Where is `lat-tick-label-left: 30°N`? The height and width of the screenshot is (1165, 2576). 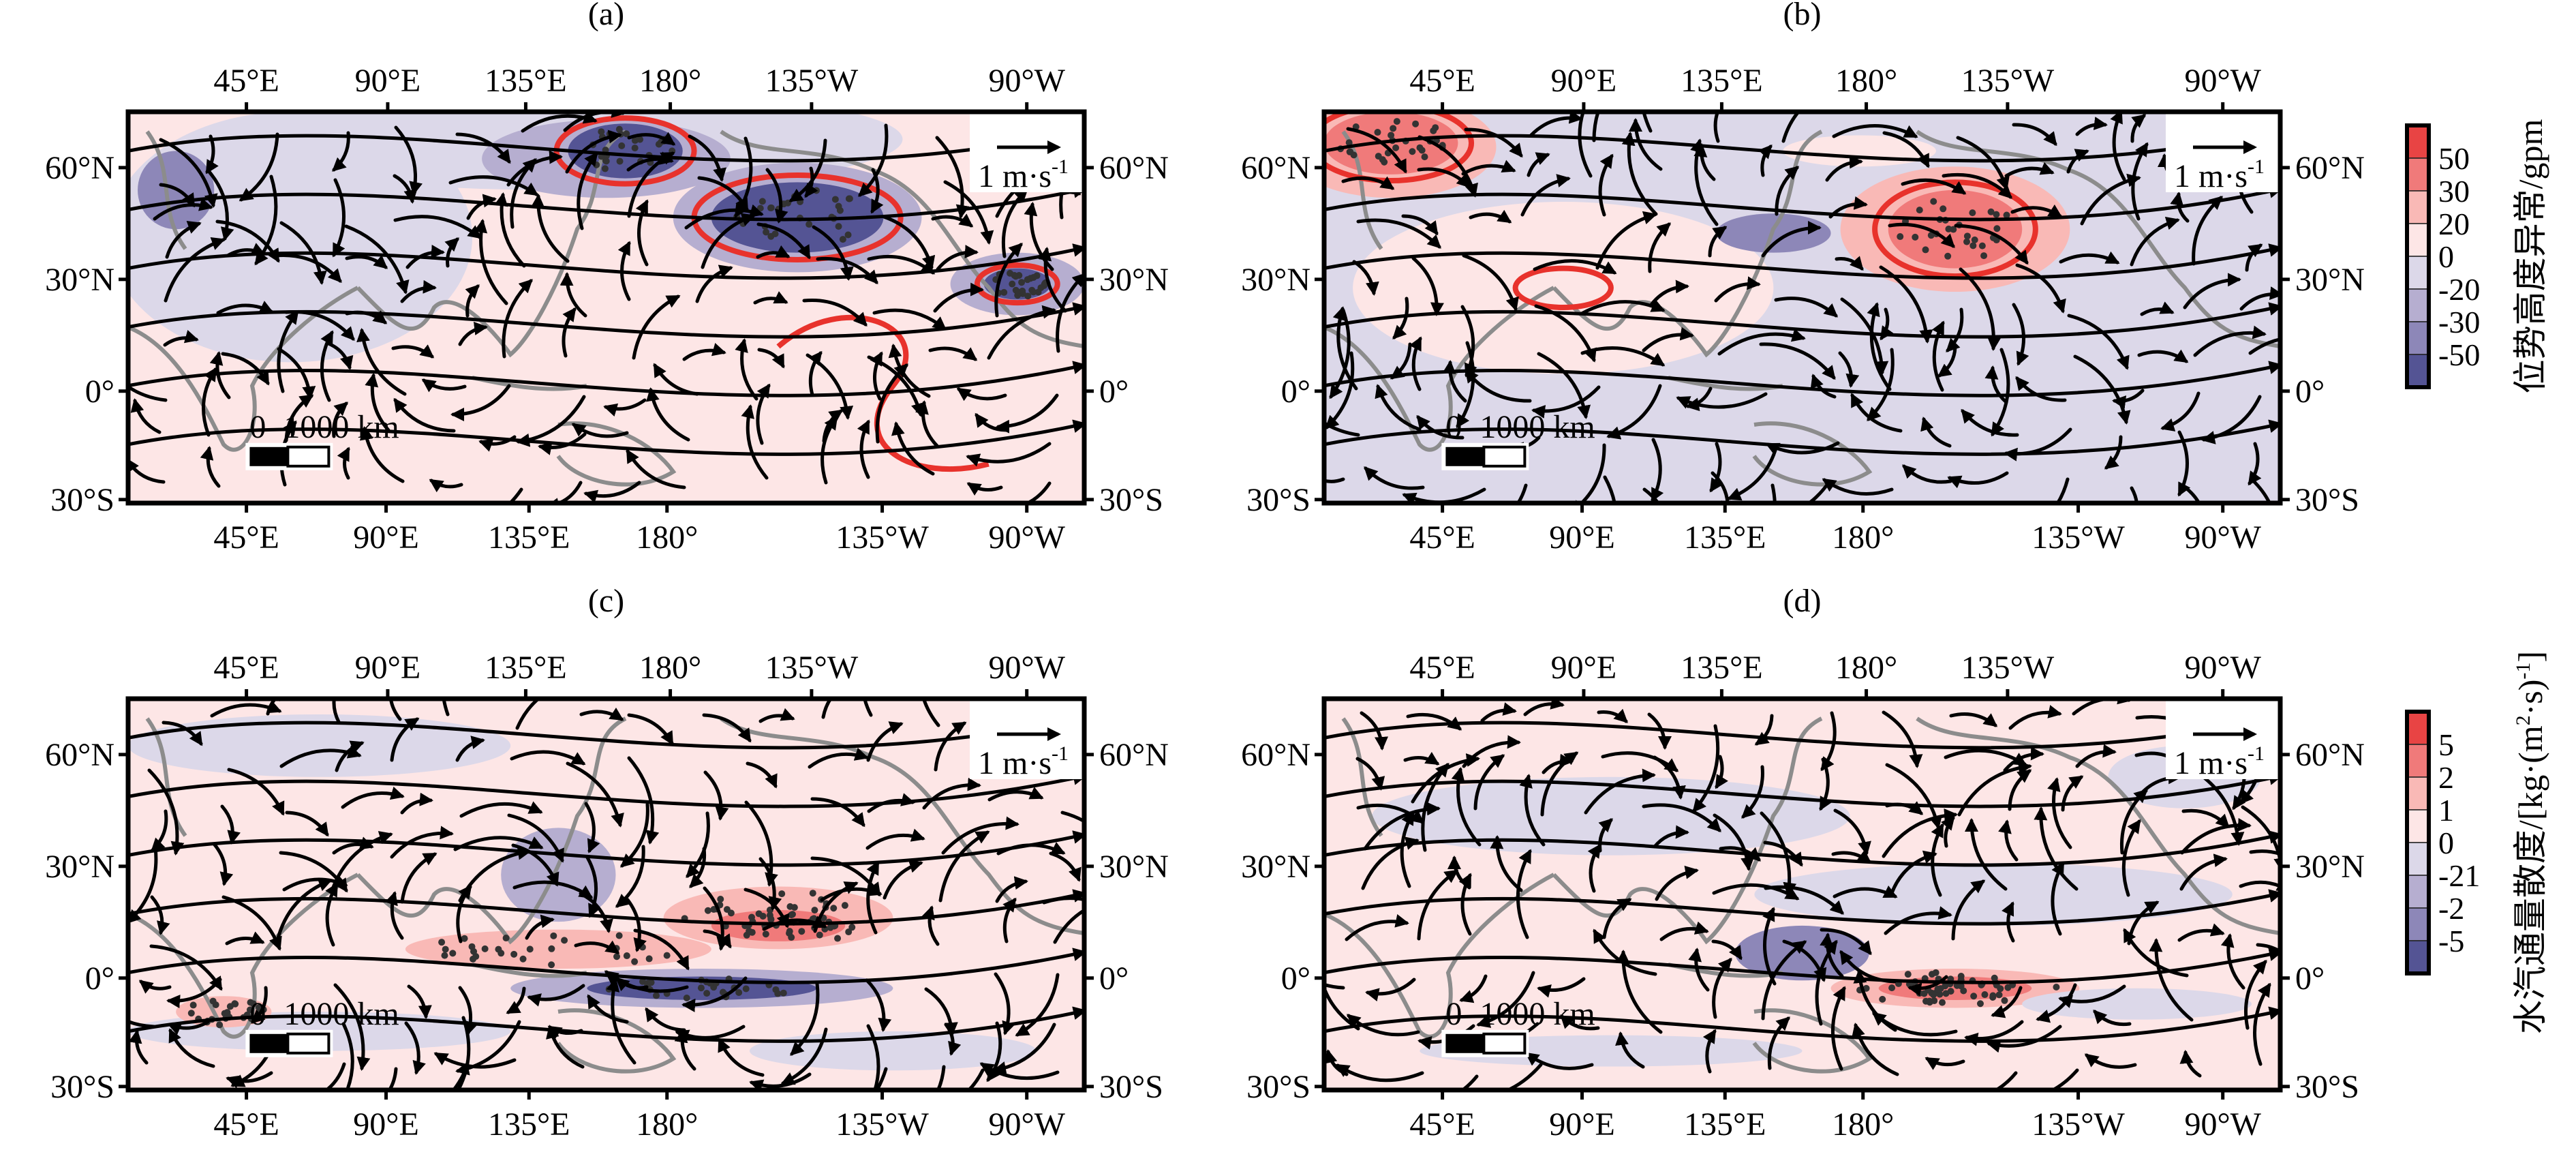
lat-tick-label-left: 30°N is located at coordinates (79, 280).